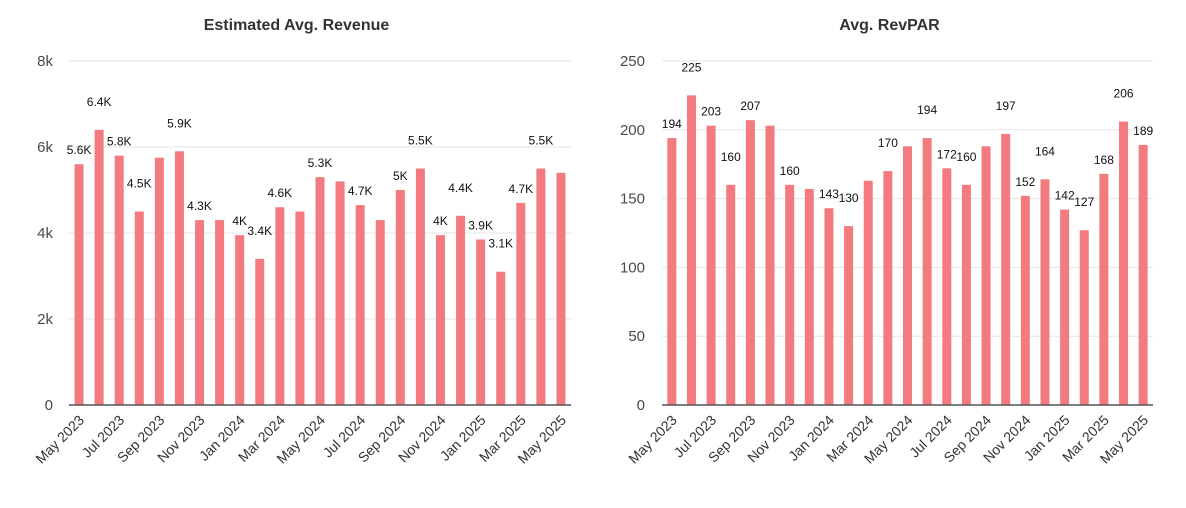 The image size is (1186, 508). I want to click on data-label: 5.9K, so click(179, 123).